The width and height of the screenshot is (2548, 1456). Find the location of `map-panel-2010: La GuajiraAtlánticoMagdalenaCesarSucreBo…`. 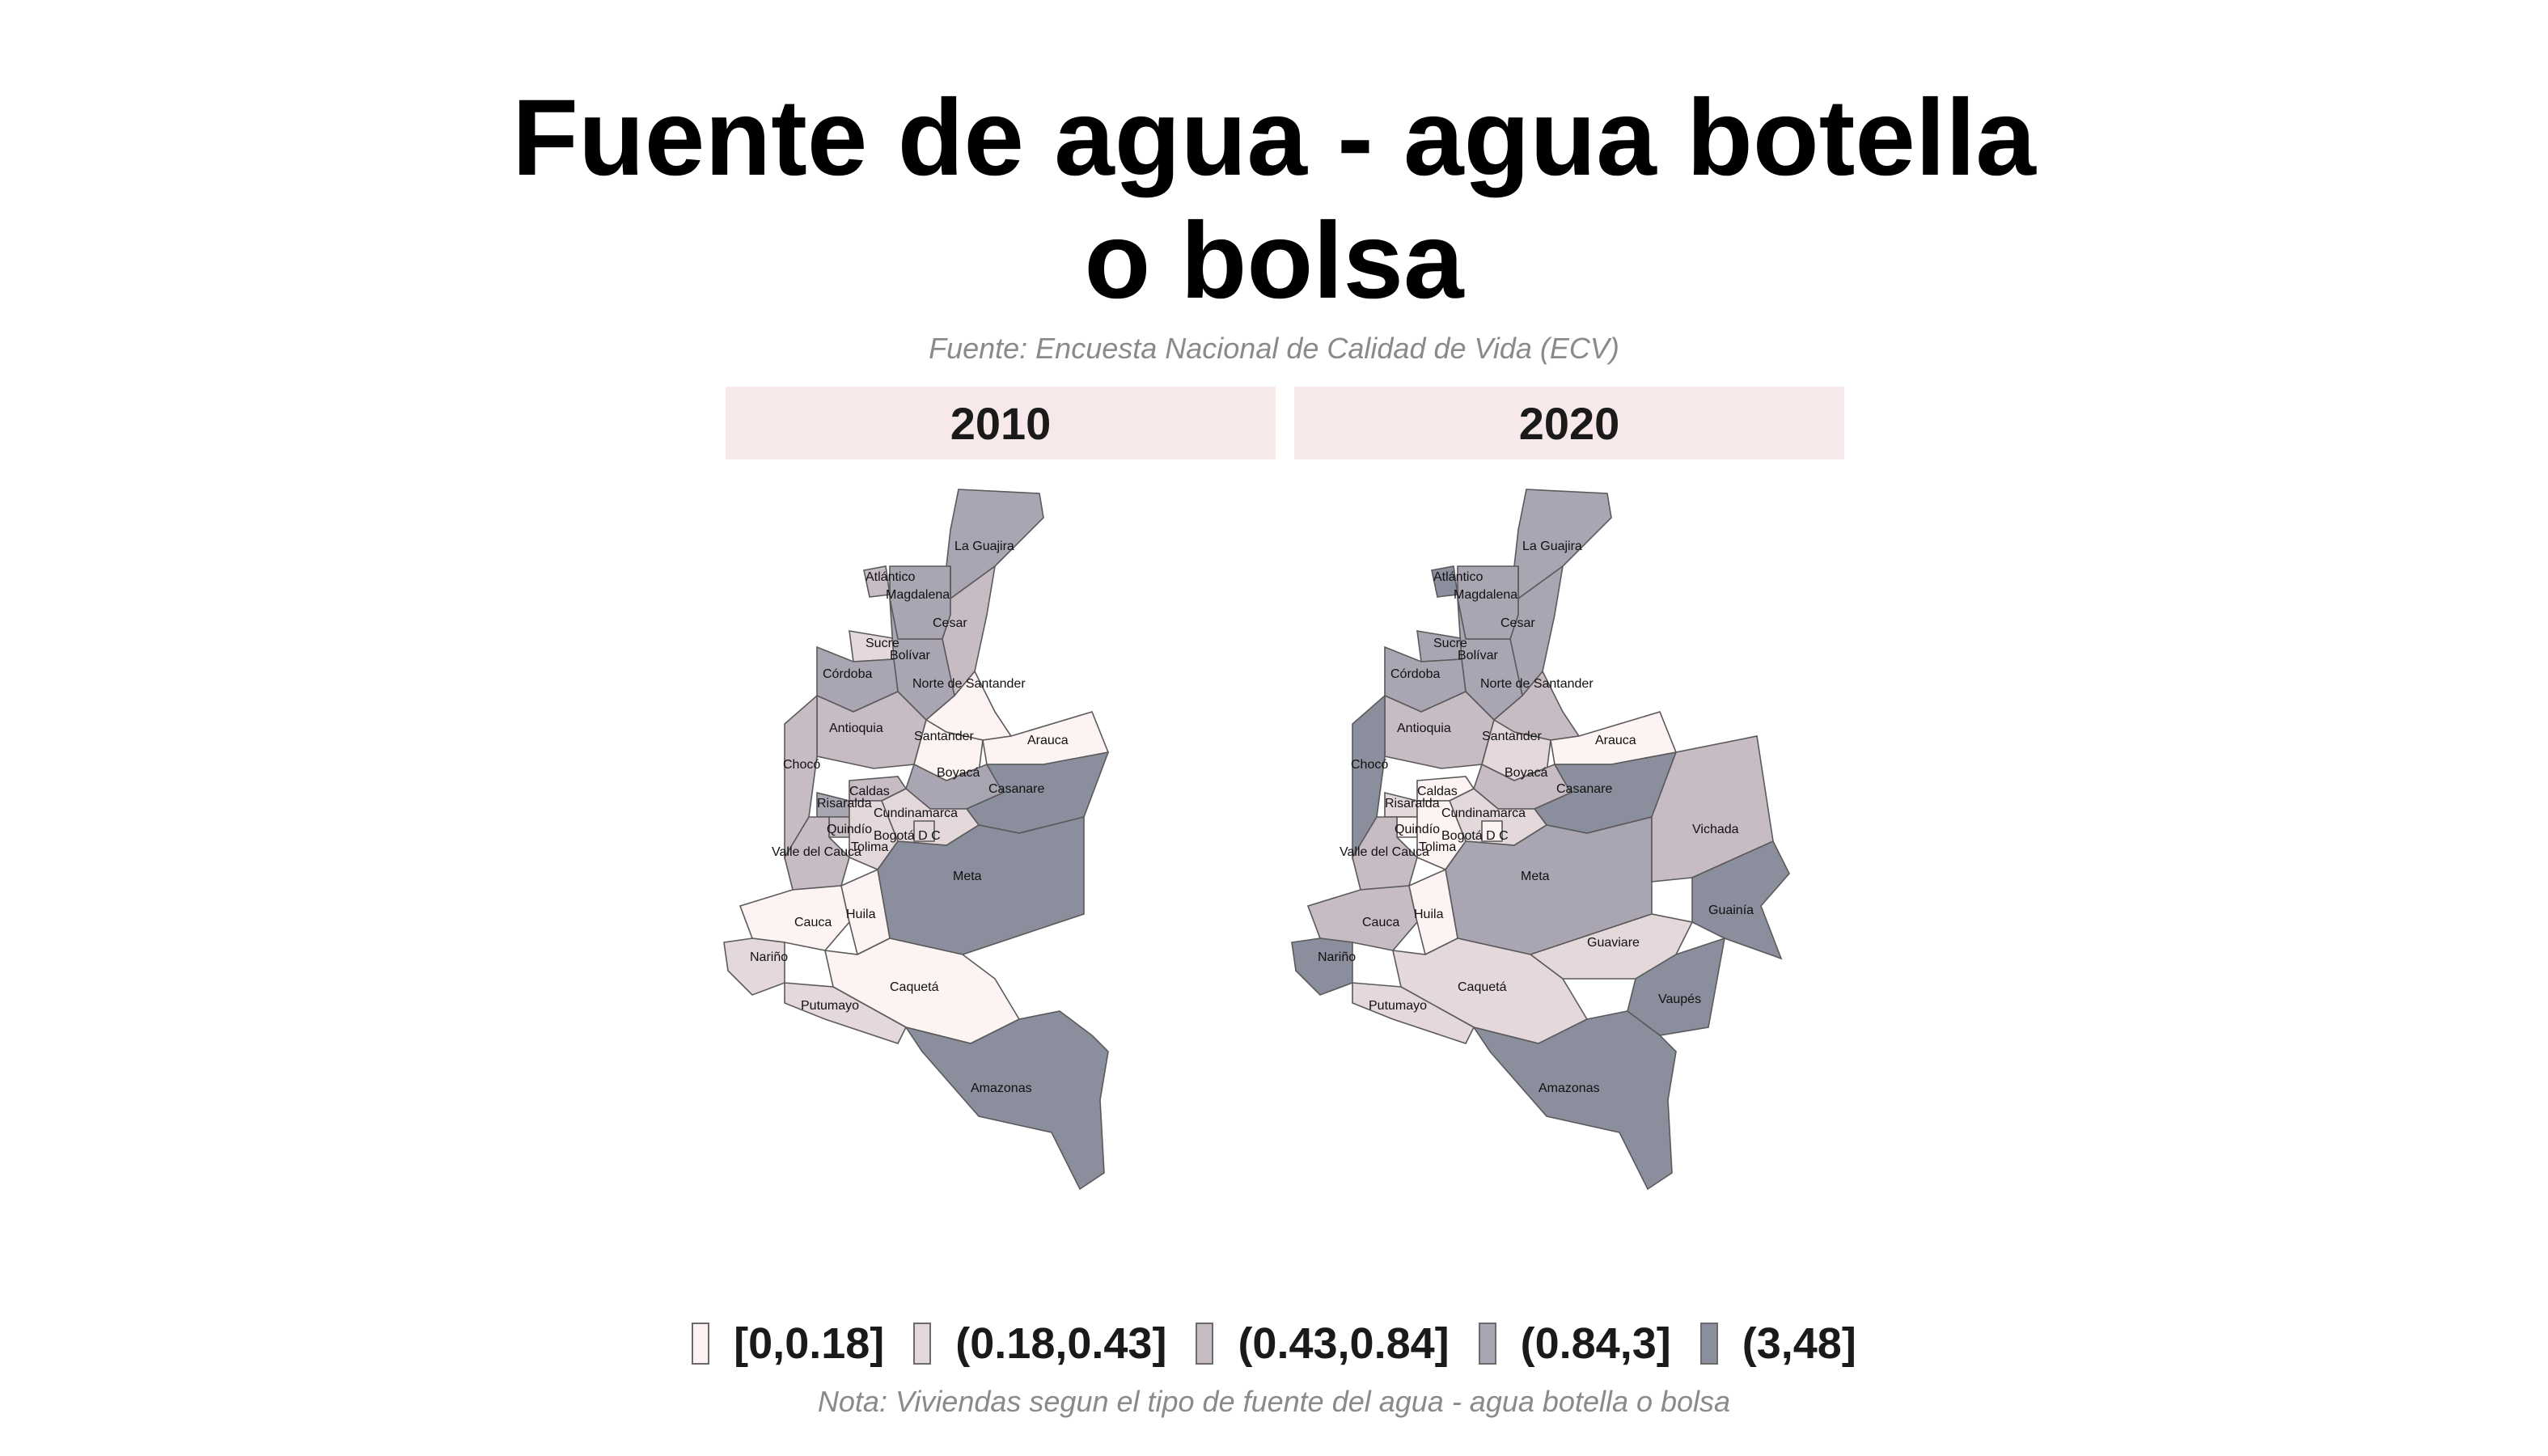

map-panel-2010: La GuajiraAtlánticoMagdalenaCesarSucreBo… is located at coordinates (916, 840).